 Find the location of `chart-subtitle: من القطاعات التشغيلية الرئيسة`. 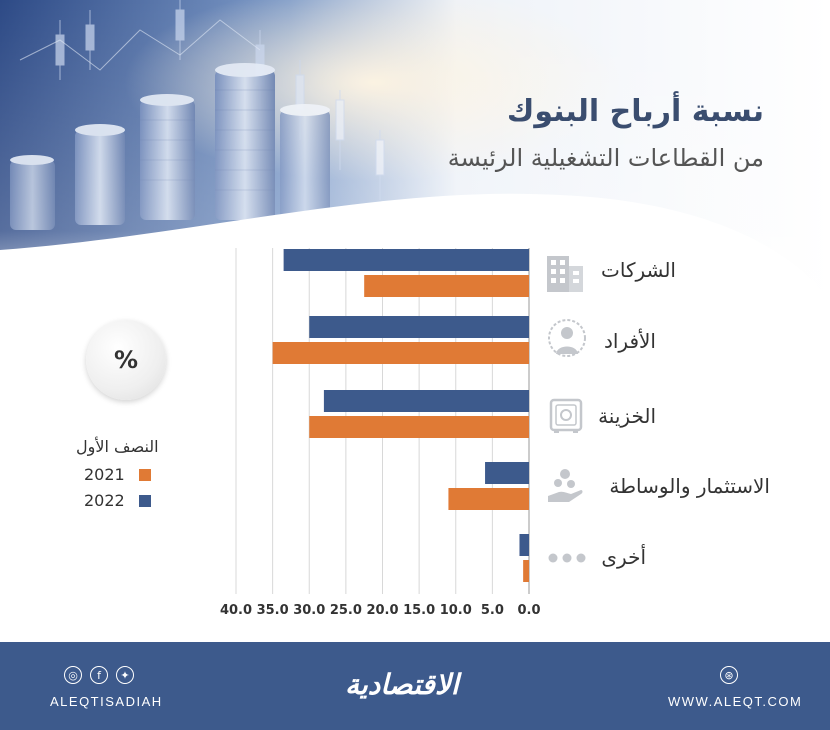

chart-subtitle: من القطاعات التشغيلية الرئيسة is located at coordinates (605, 158).